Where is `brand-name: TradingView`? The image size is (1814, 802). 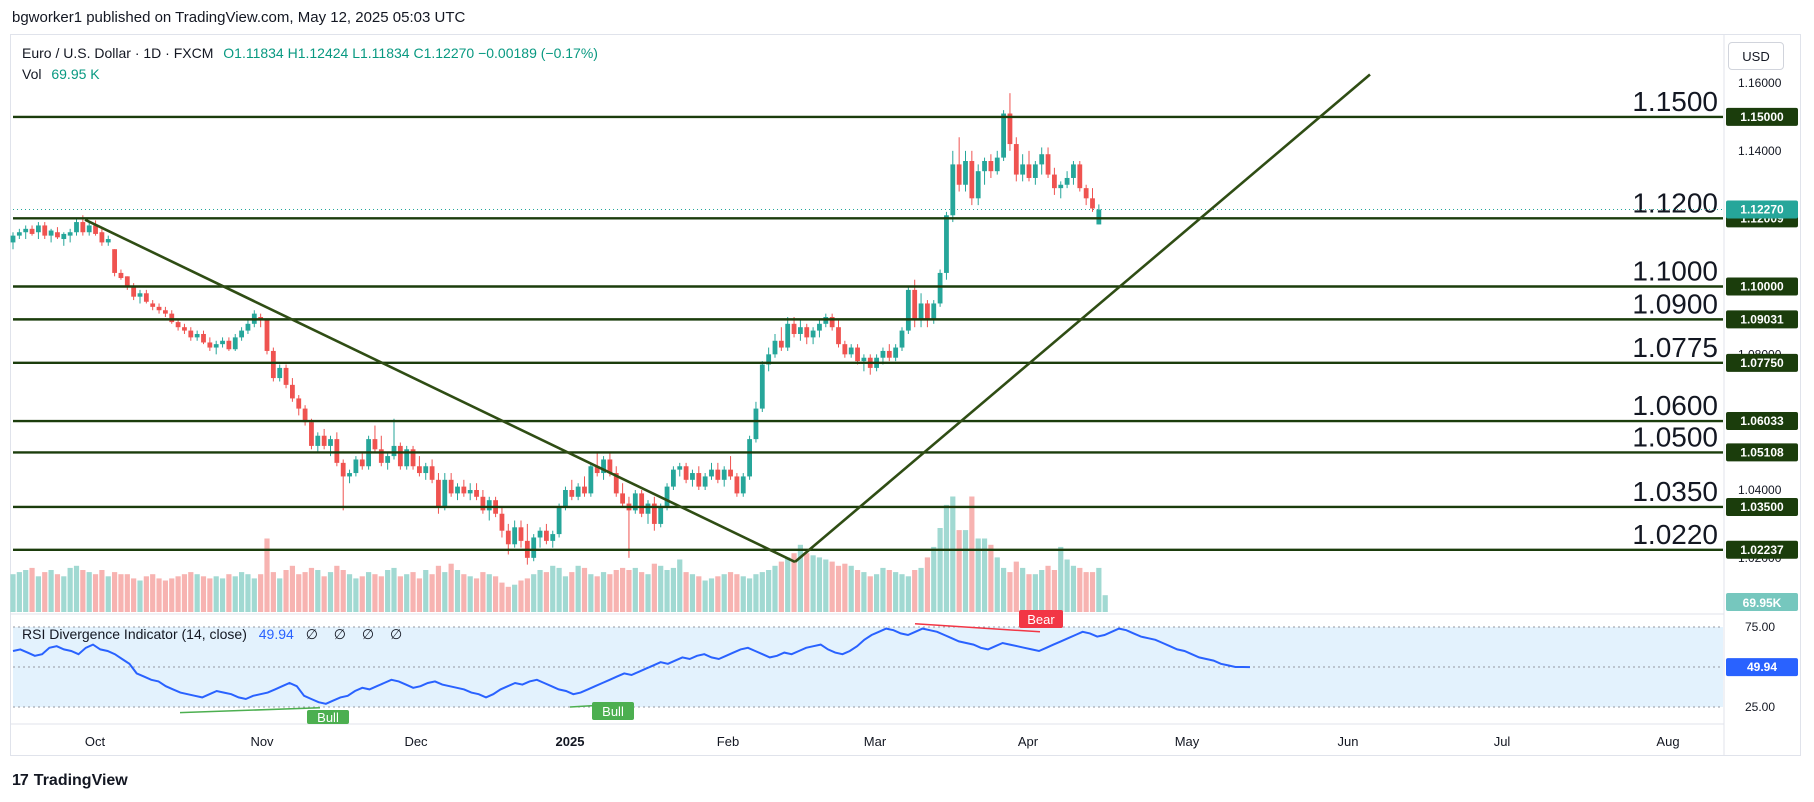
brand-name: TradingView is located at coordinates (80, 780).